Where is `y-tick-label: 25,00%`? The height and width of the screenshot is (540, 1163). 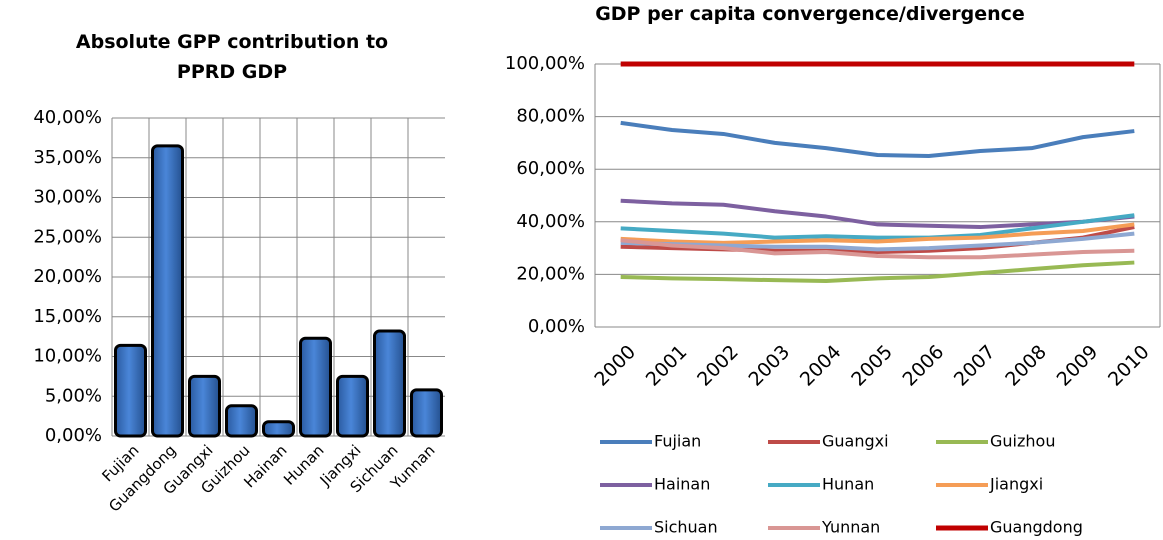 y-tick-label: 25,00% is located at coordinates (67, 236).